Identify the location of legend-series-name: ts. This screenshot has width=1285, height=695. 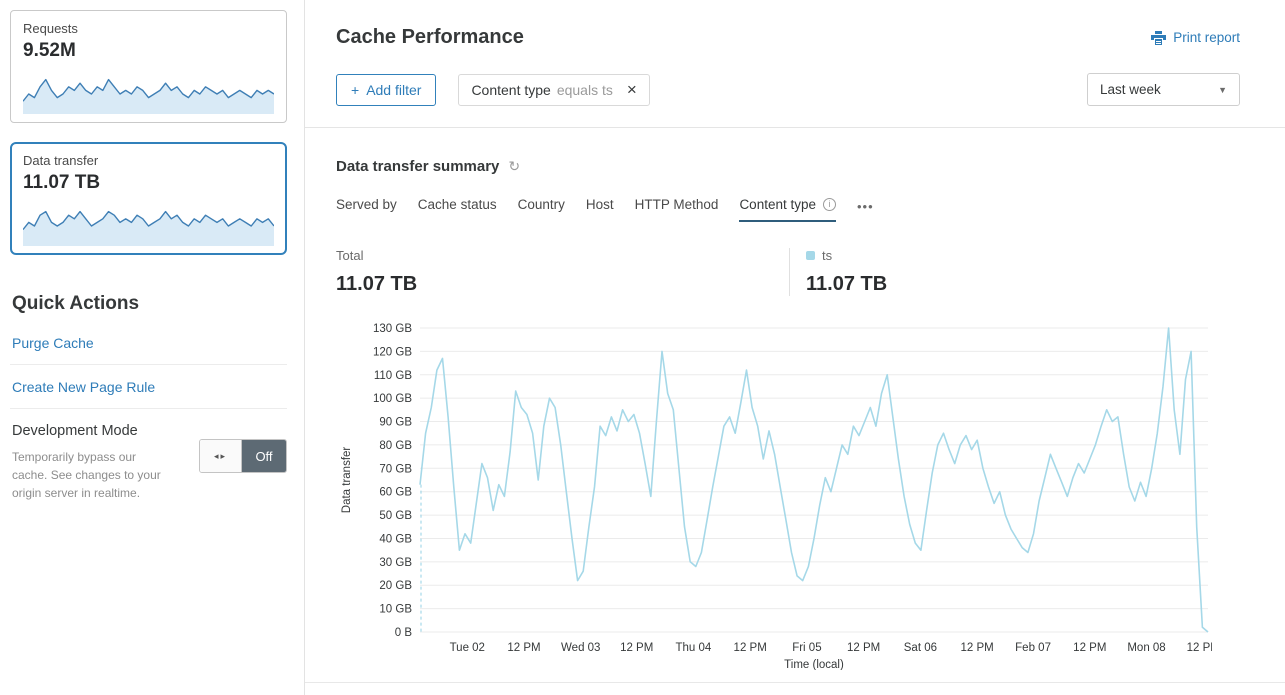
(827, 255).